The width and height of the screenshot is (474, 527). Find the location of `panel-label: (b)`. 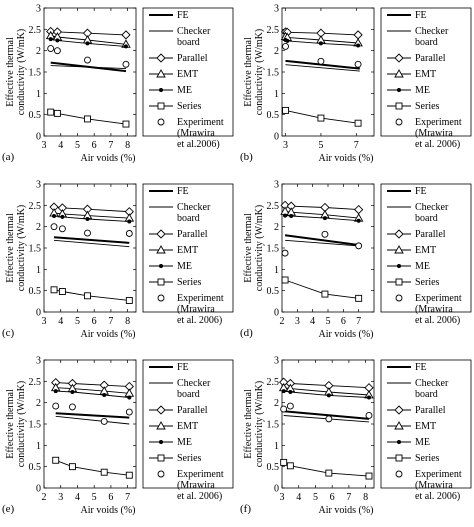

panel-label: (b) is located at coordinates (246, 157).